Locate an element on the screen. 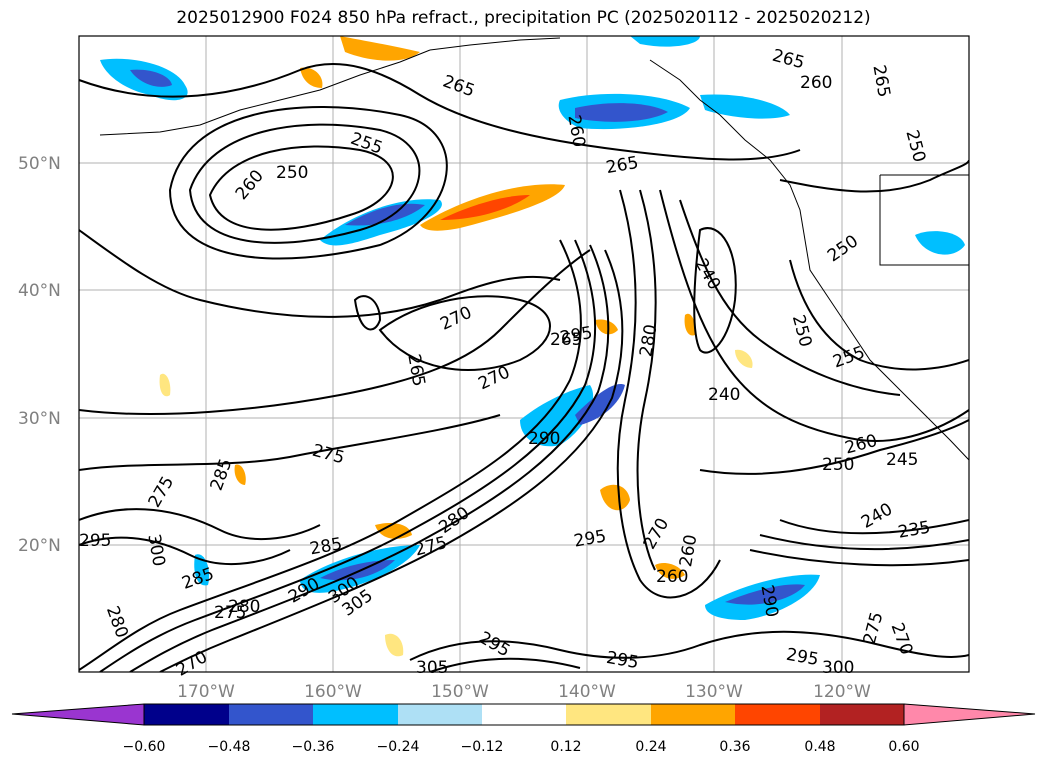 The width and height of the screenshot is (1047, 765). colorbar-tick-label: 0.60 is located at coordinates (903, 747).